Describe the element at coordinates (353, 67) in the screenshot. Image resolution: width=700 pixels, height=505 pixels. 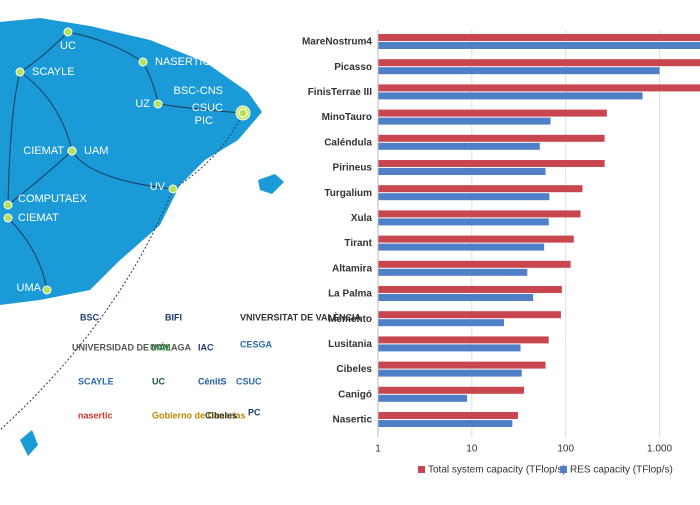
I see `category-label: Picasso` at that location.